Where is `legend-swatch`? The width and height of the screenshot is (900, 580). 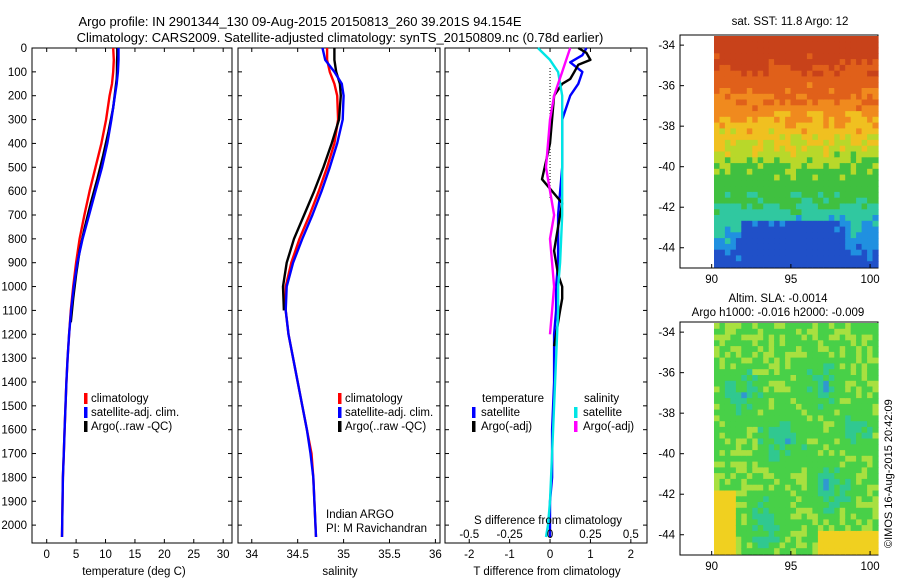 legend-swatch is located at coordinates (576, 426).